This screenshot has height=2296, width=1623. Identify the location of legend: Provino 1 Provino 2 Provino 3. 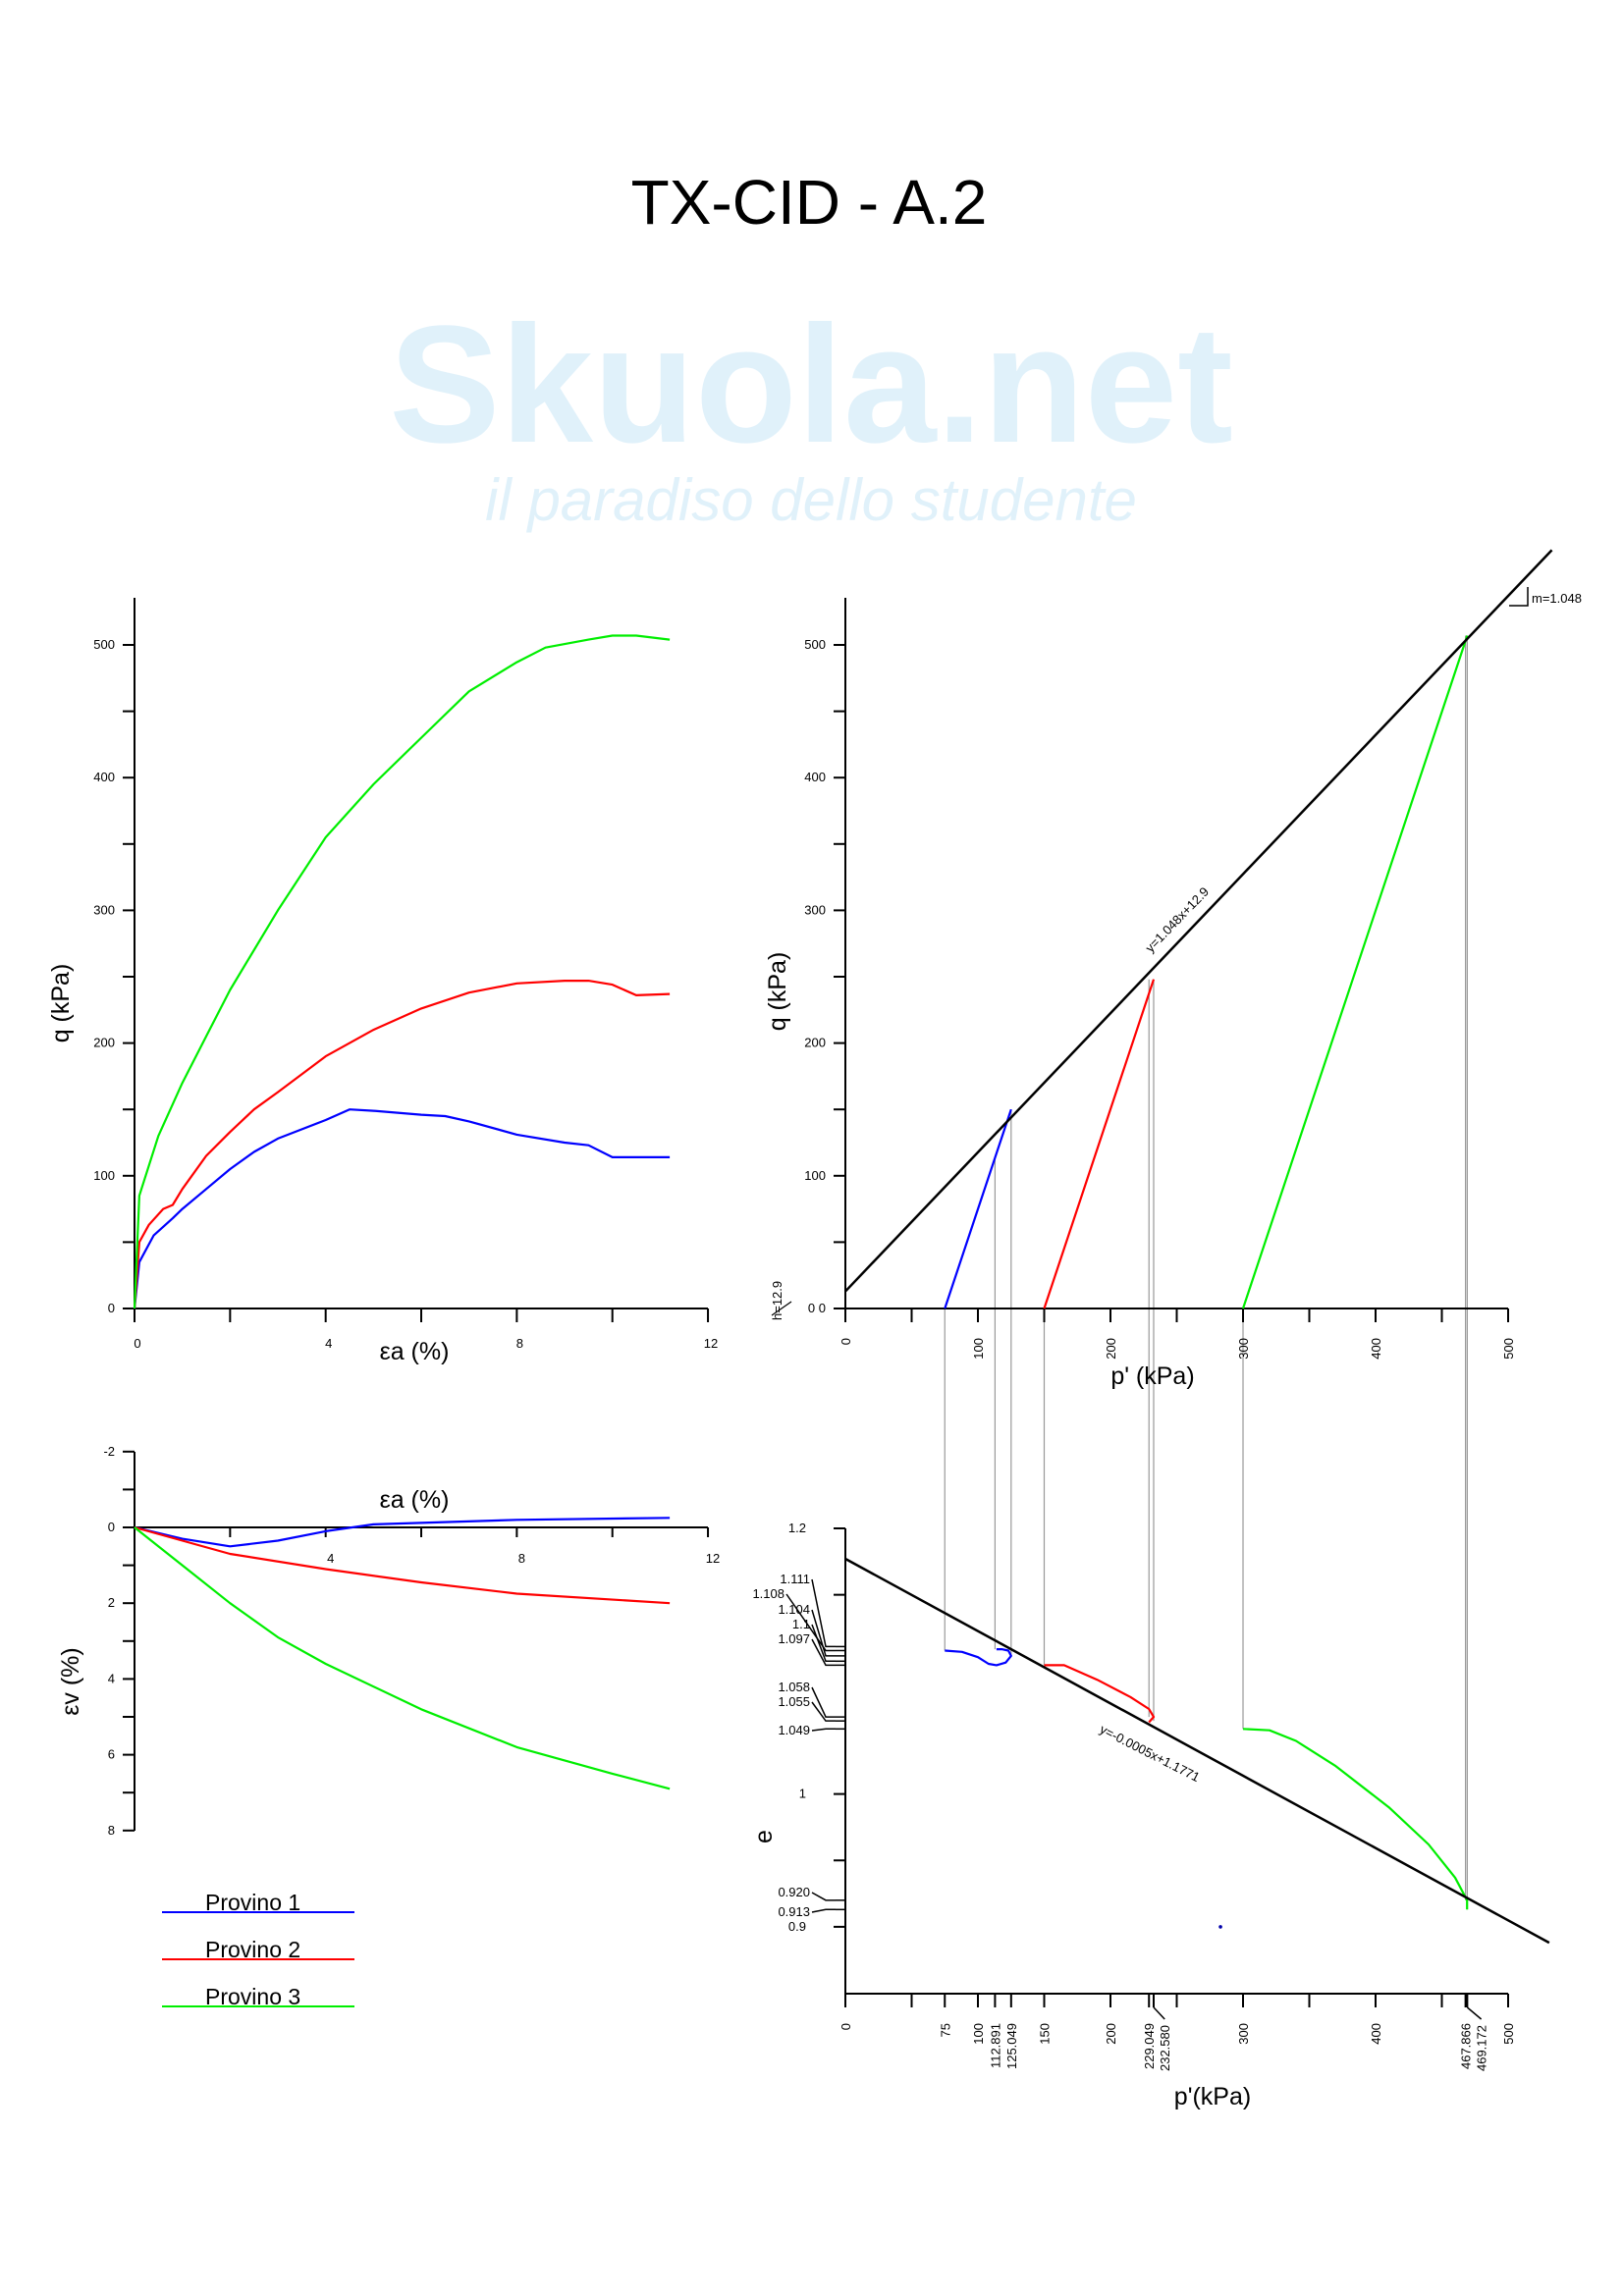
(258, 1949).